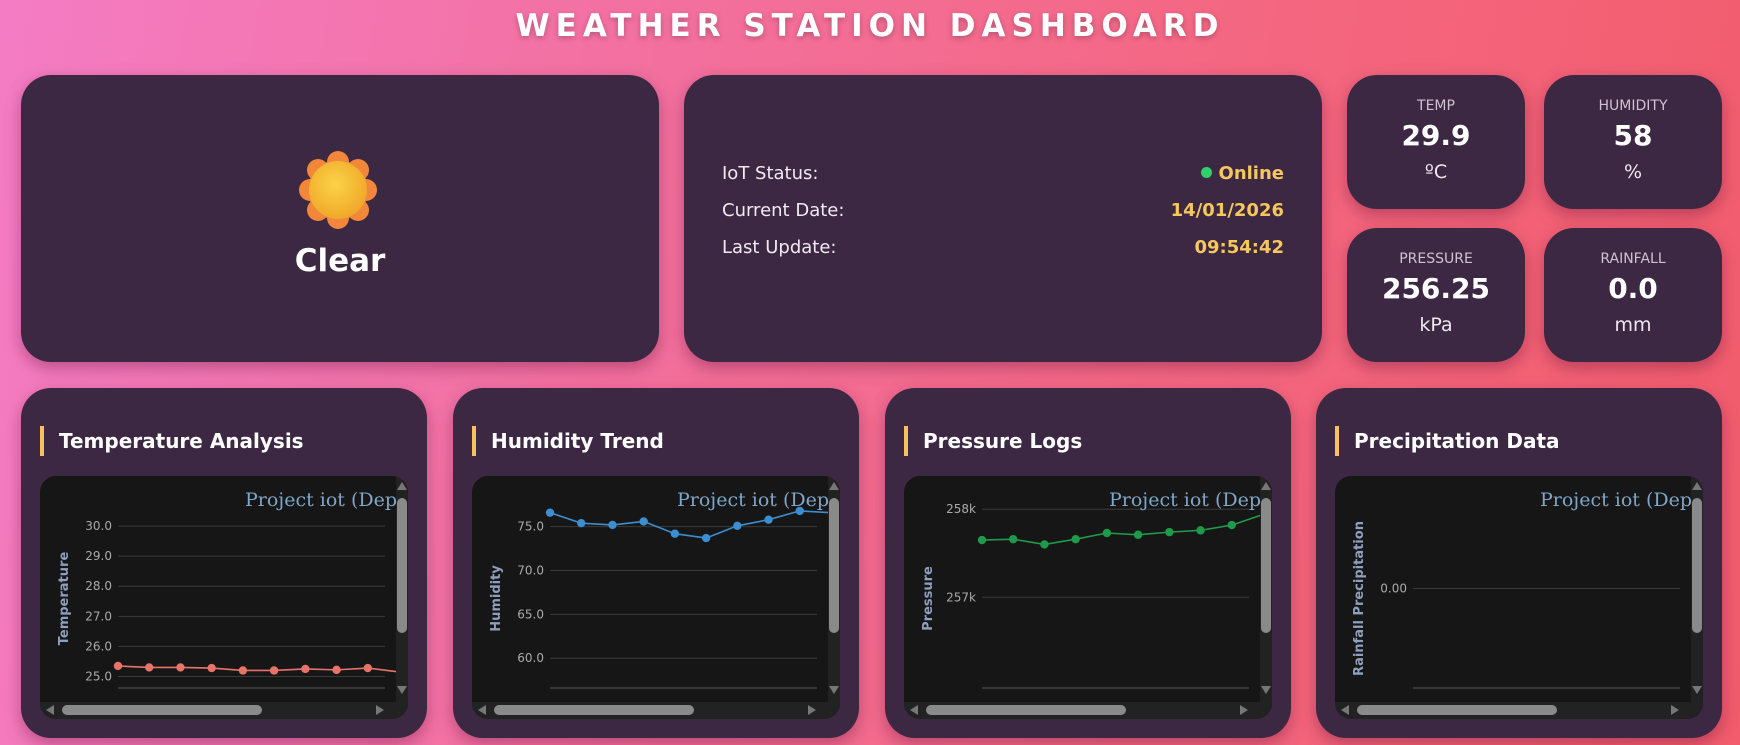  Describe the element at coordinates (98, 526) in the screenshot. I see `y-tick-label: 30.0` at that location.